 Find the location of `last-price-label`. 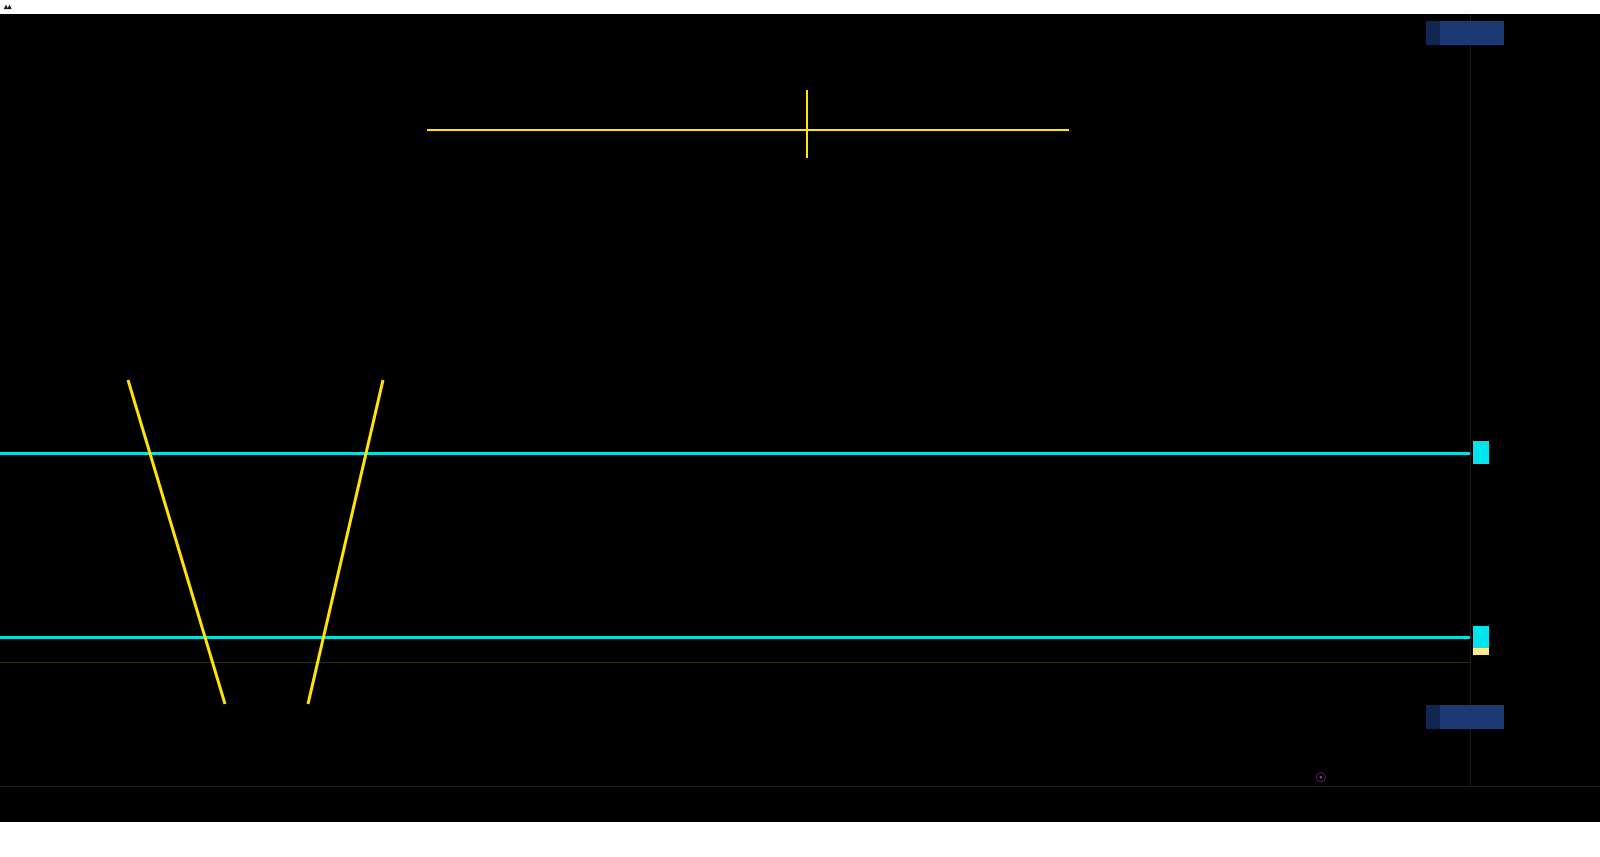

last-price-label is located at coordinates (1481, 651).